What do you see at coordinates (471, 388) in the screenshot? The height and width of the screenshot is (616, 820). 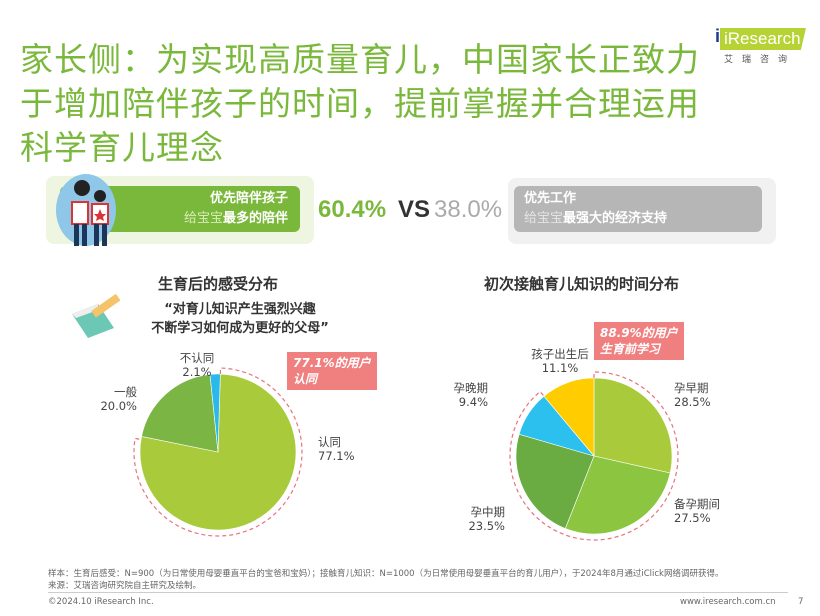 I see `slice-name-label: 孕晚期` at bounding box center [471, 388].